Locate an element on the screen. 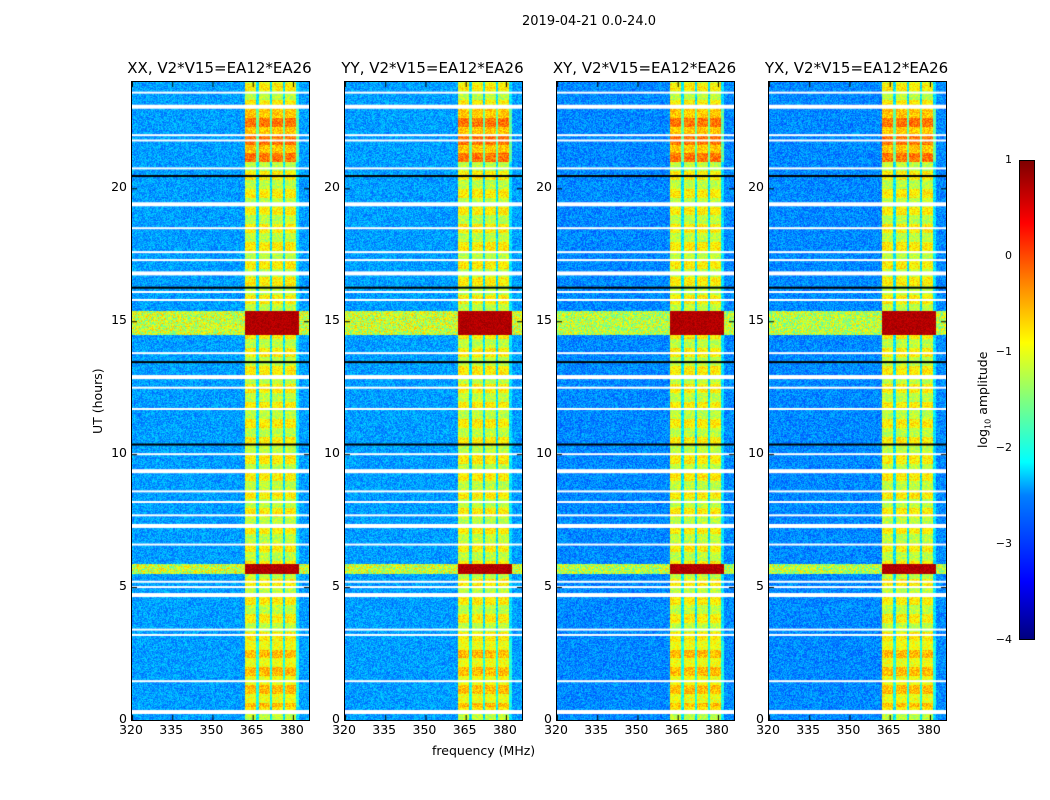 The height and width of the screenshot is (800, 1050). colorbar is located at coordinates (1027, 400).